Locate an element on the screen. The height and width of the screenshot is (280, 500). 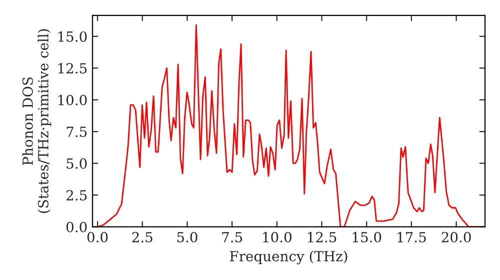
x-tick-label: 7.5 is located at coordinates (232, 237).